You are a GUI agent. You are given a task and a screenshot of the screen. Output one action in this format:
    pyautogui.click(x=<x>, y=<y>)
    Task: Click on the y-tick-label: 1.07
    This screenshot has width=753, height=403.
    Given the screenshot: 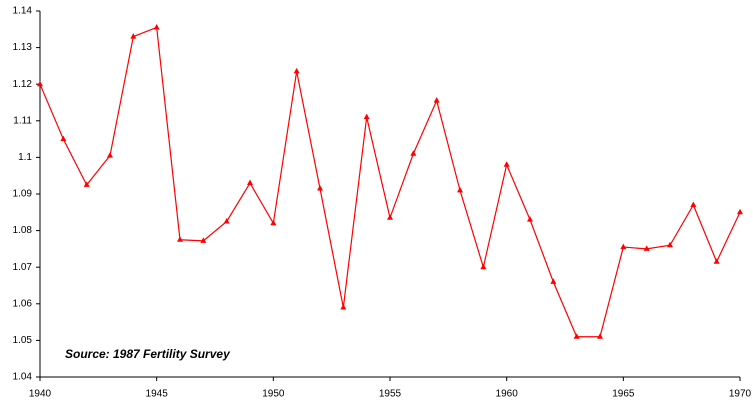 What is the action you would take?
    pyautogui.click(x=23, y=267)
    